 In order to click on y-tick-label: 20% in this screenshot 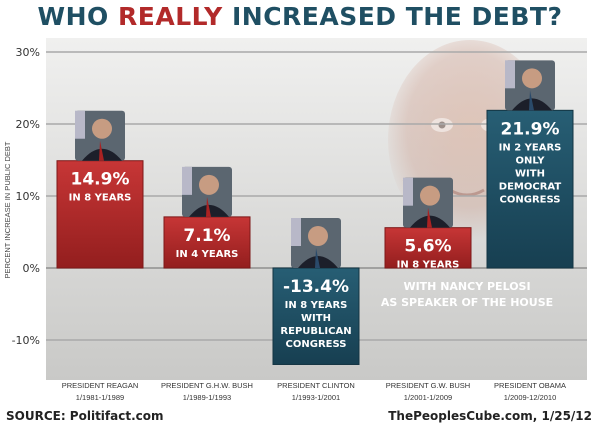, I will do `click(28, 124)`.